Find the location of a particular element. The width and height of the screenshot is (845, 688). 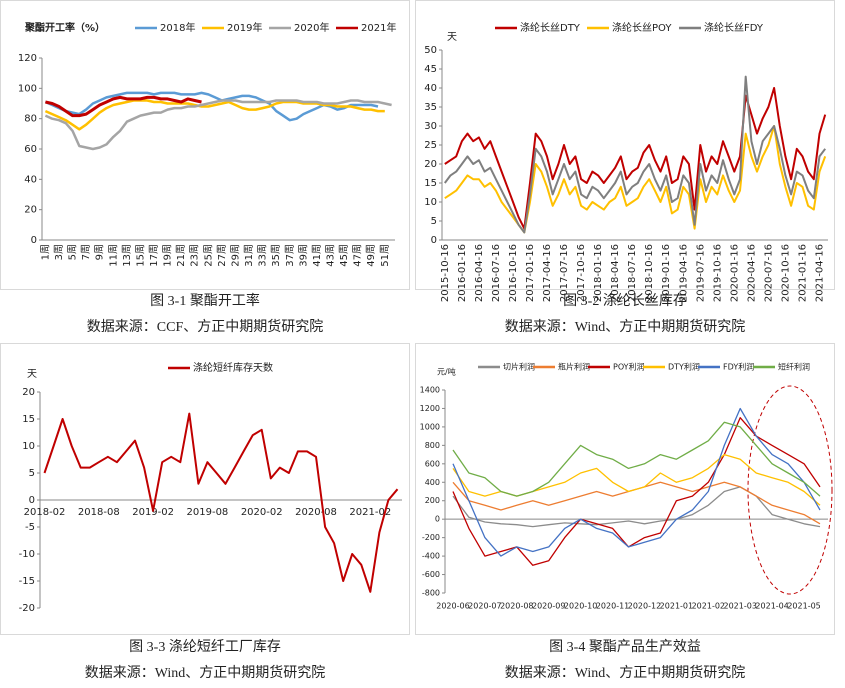

x-tick-label: 2020-09 is located at coordinates (548, 606).